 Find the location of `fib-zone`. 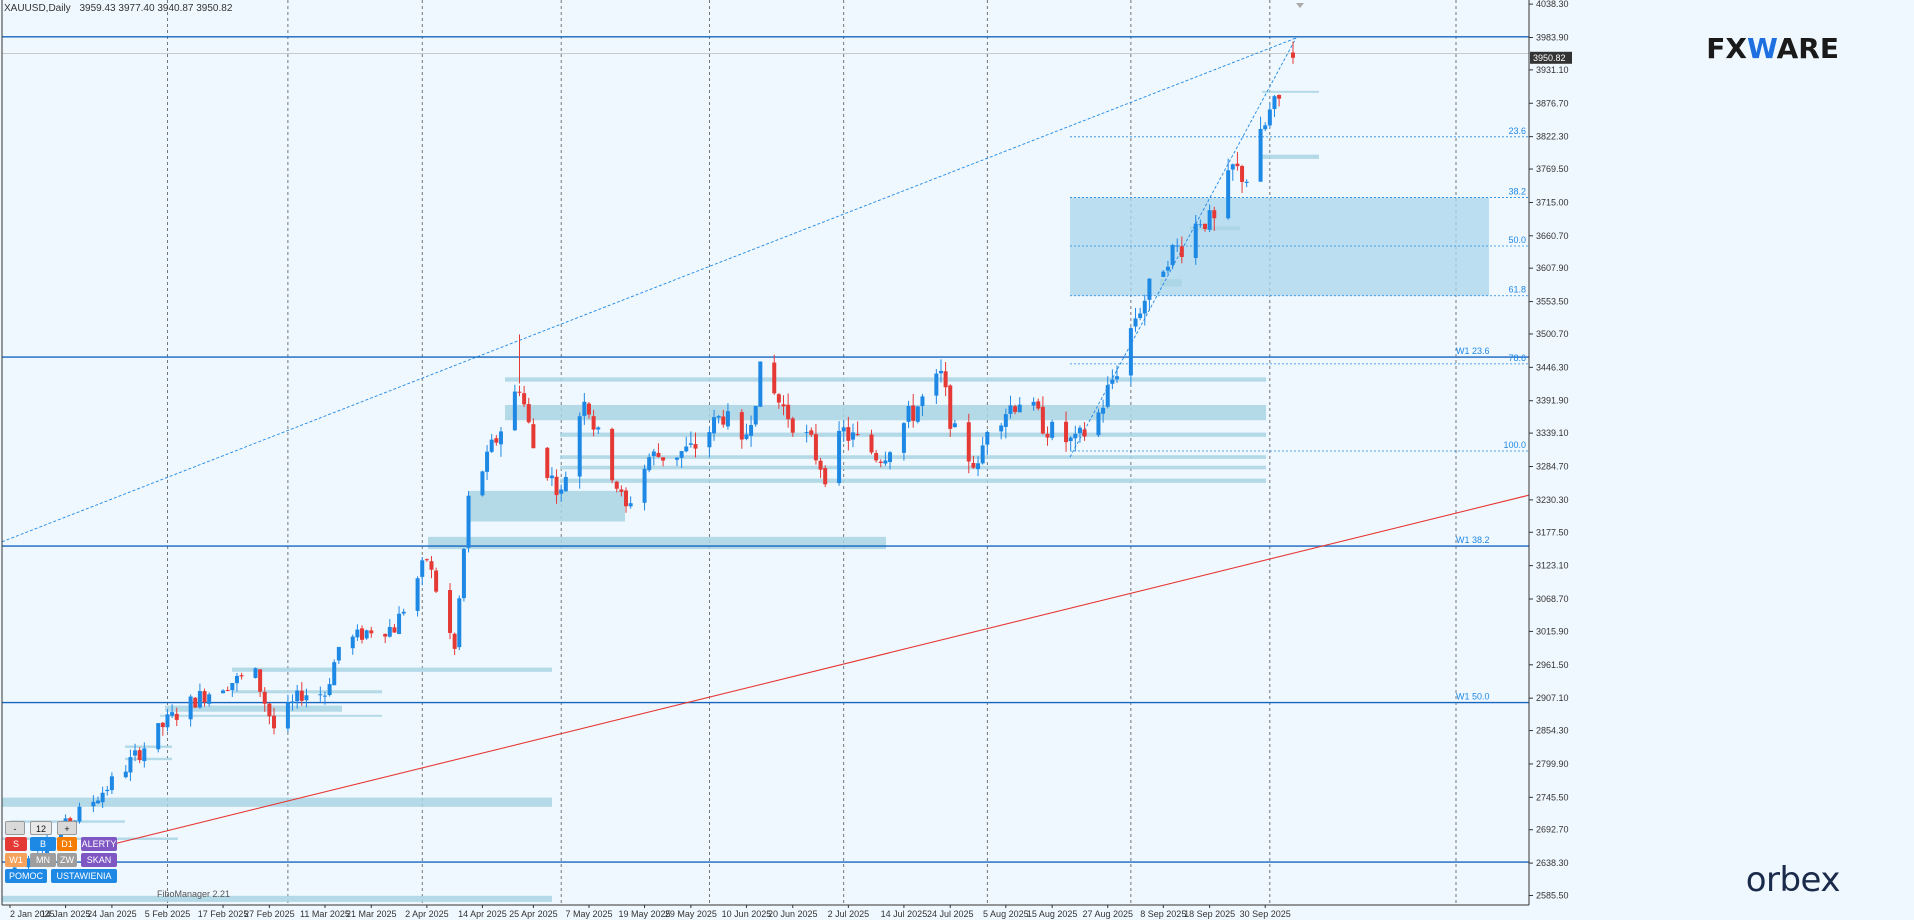

fib-zone is located at coordinates (1279, 246).